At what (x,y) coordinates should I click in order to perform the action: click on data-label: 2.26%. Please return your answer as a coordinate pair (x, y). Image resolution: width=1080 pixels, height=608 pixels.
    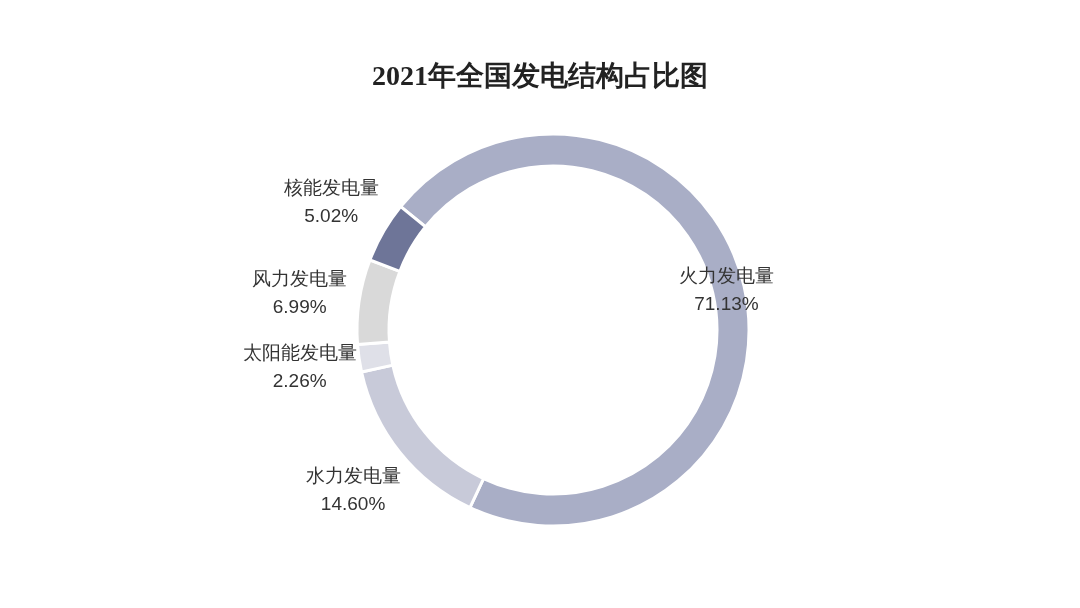
    Looking at the image, I should click on (299, 380).